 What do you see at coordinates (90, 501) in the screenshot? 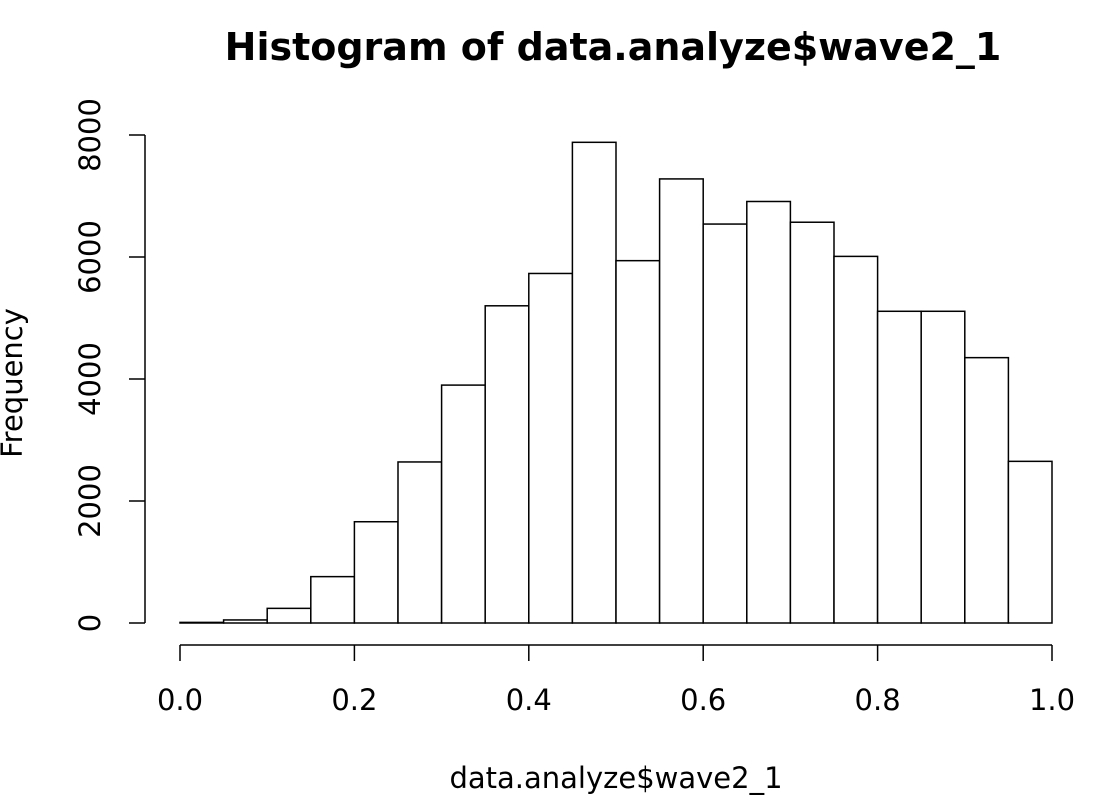
I see `y-tick-label: 2000` at bounding box center [90, 501].